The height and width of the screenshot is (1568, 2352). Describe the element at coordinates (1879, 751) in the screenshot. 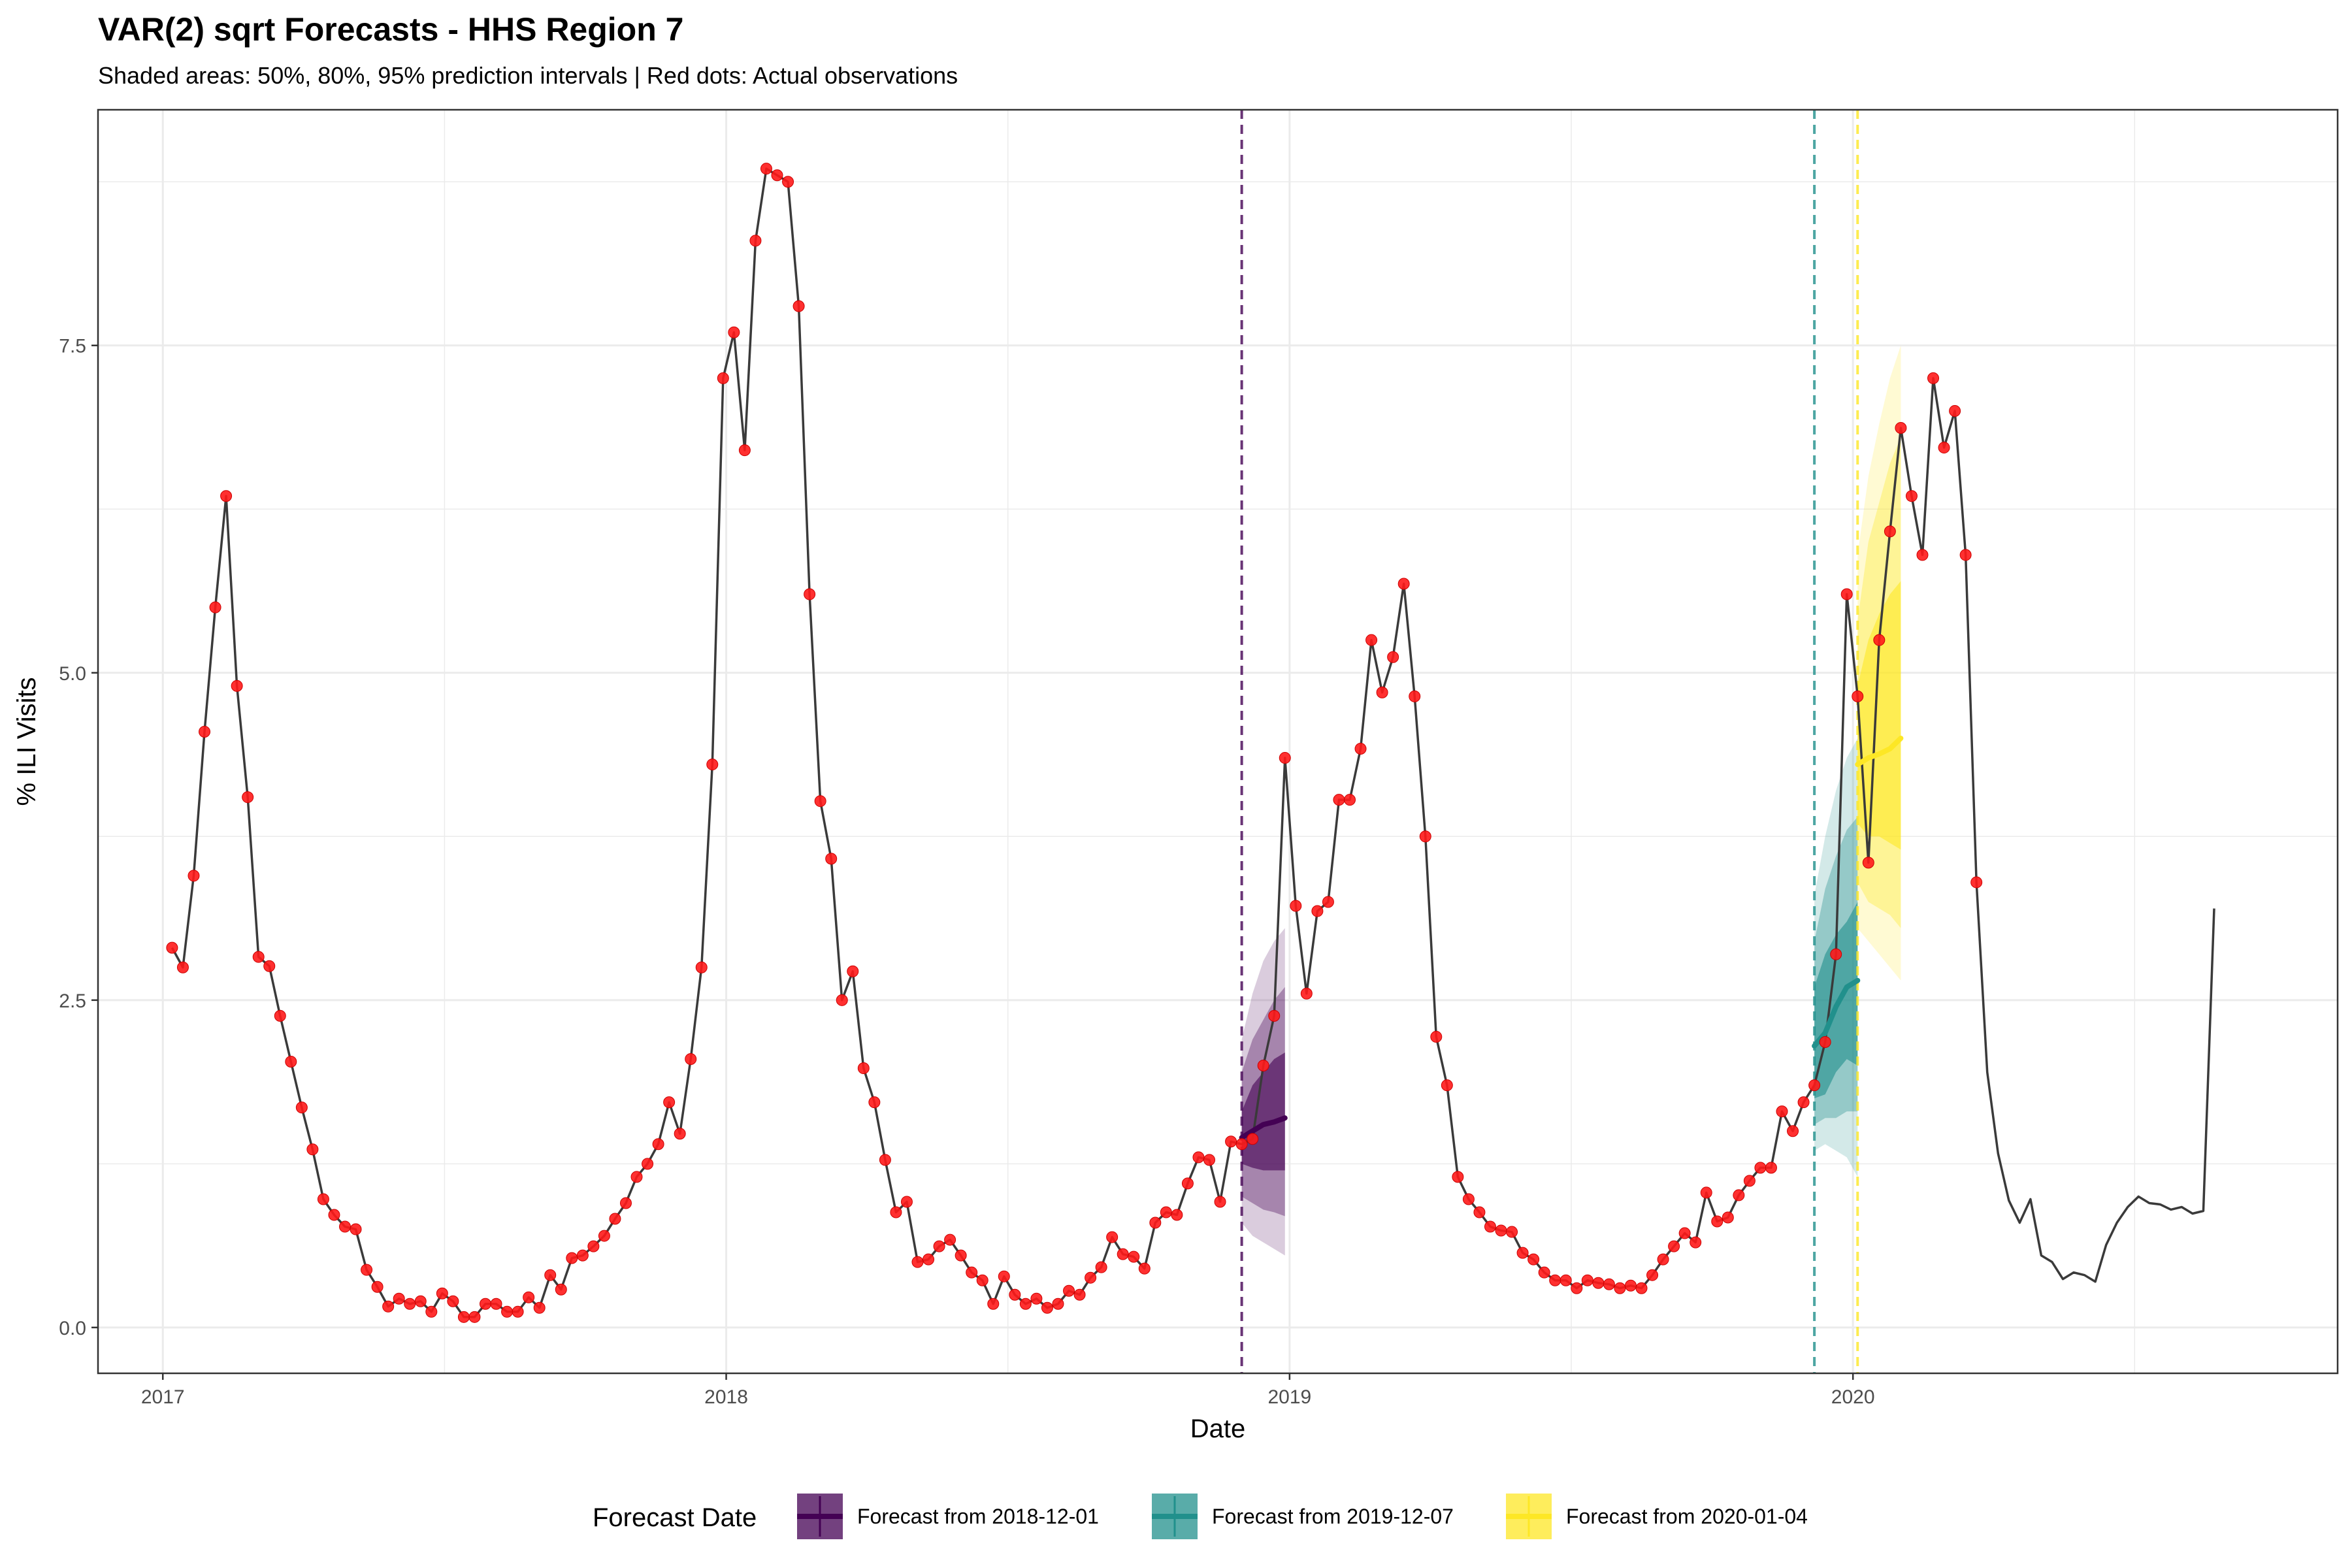

I see `forecast-median-line` at that location.